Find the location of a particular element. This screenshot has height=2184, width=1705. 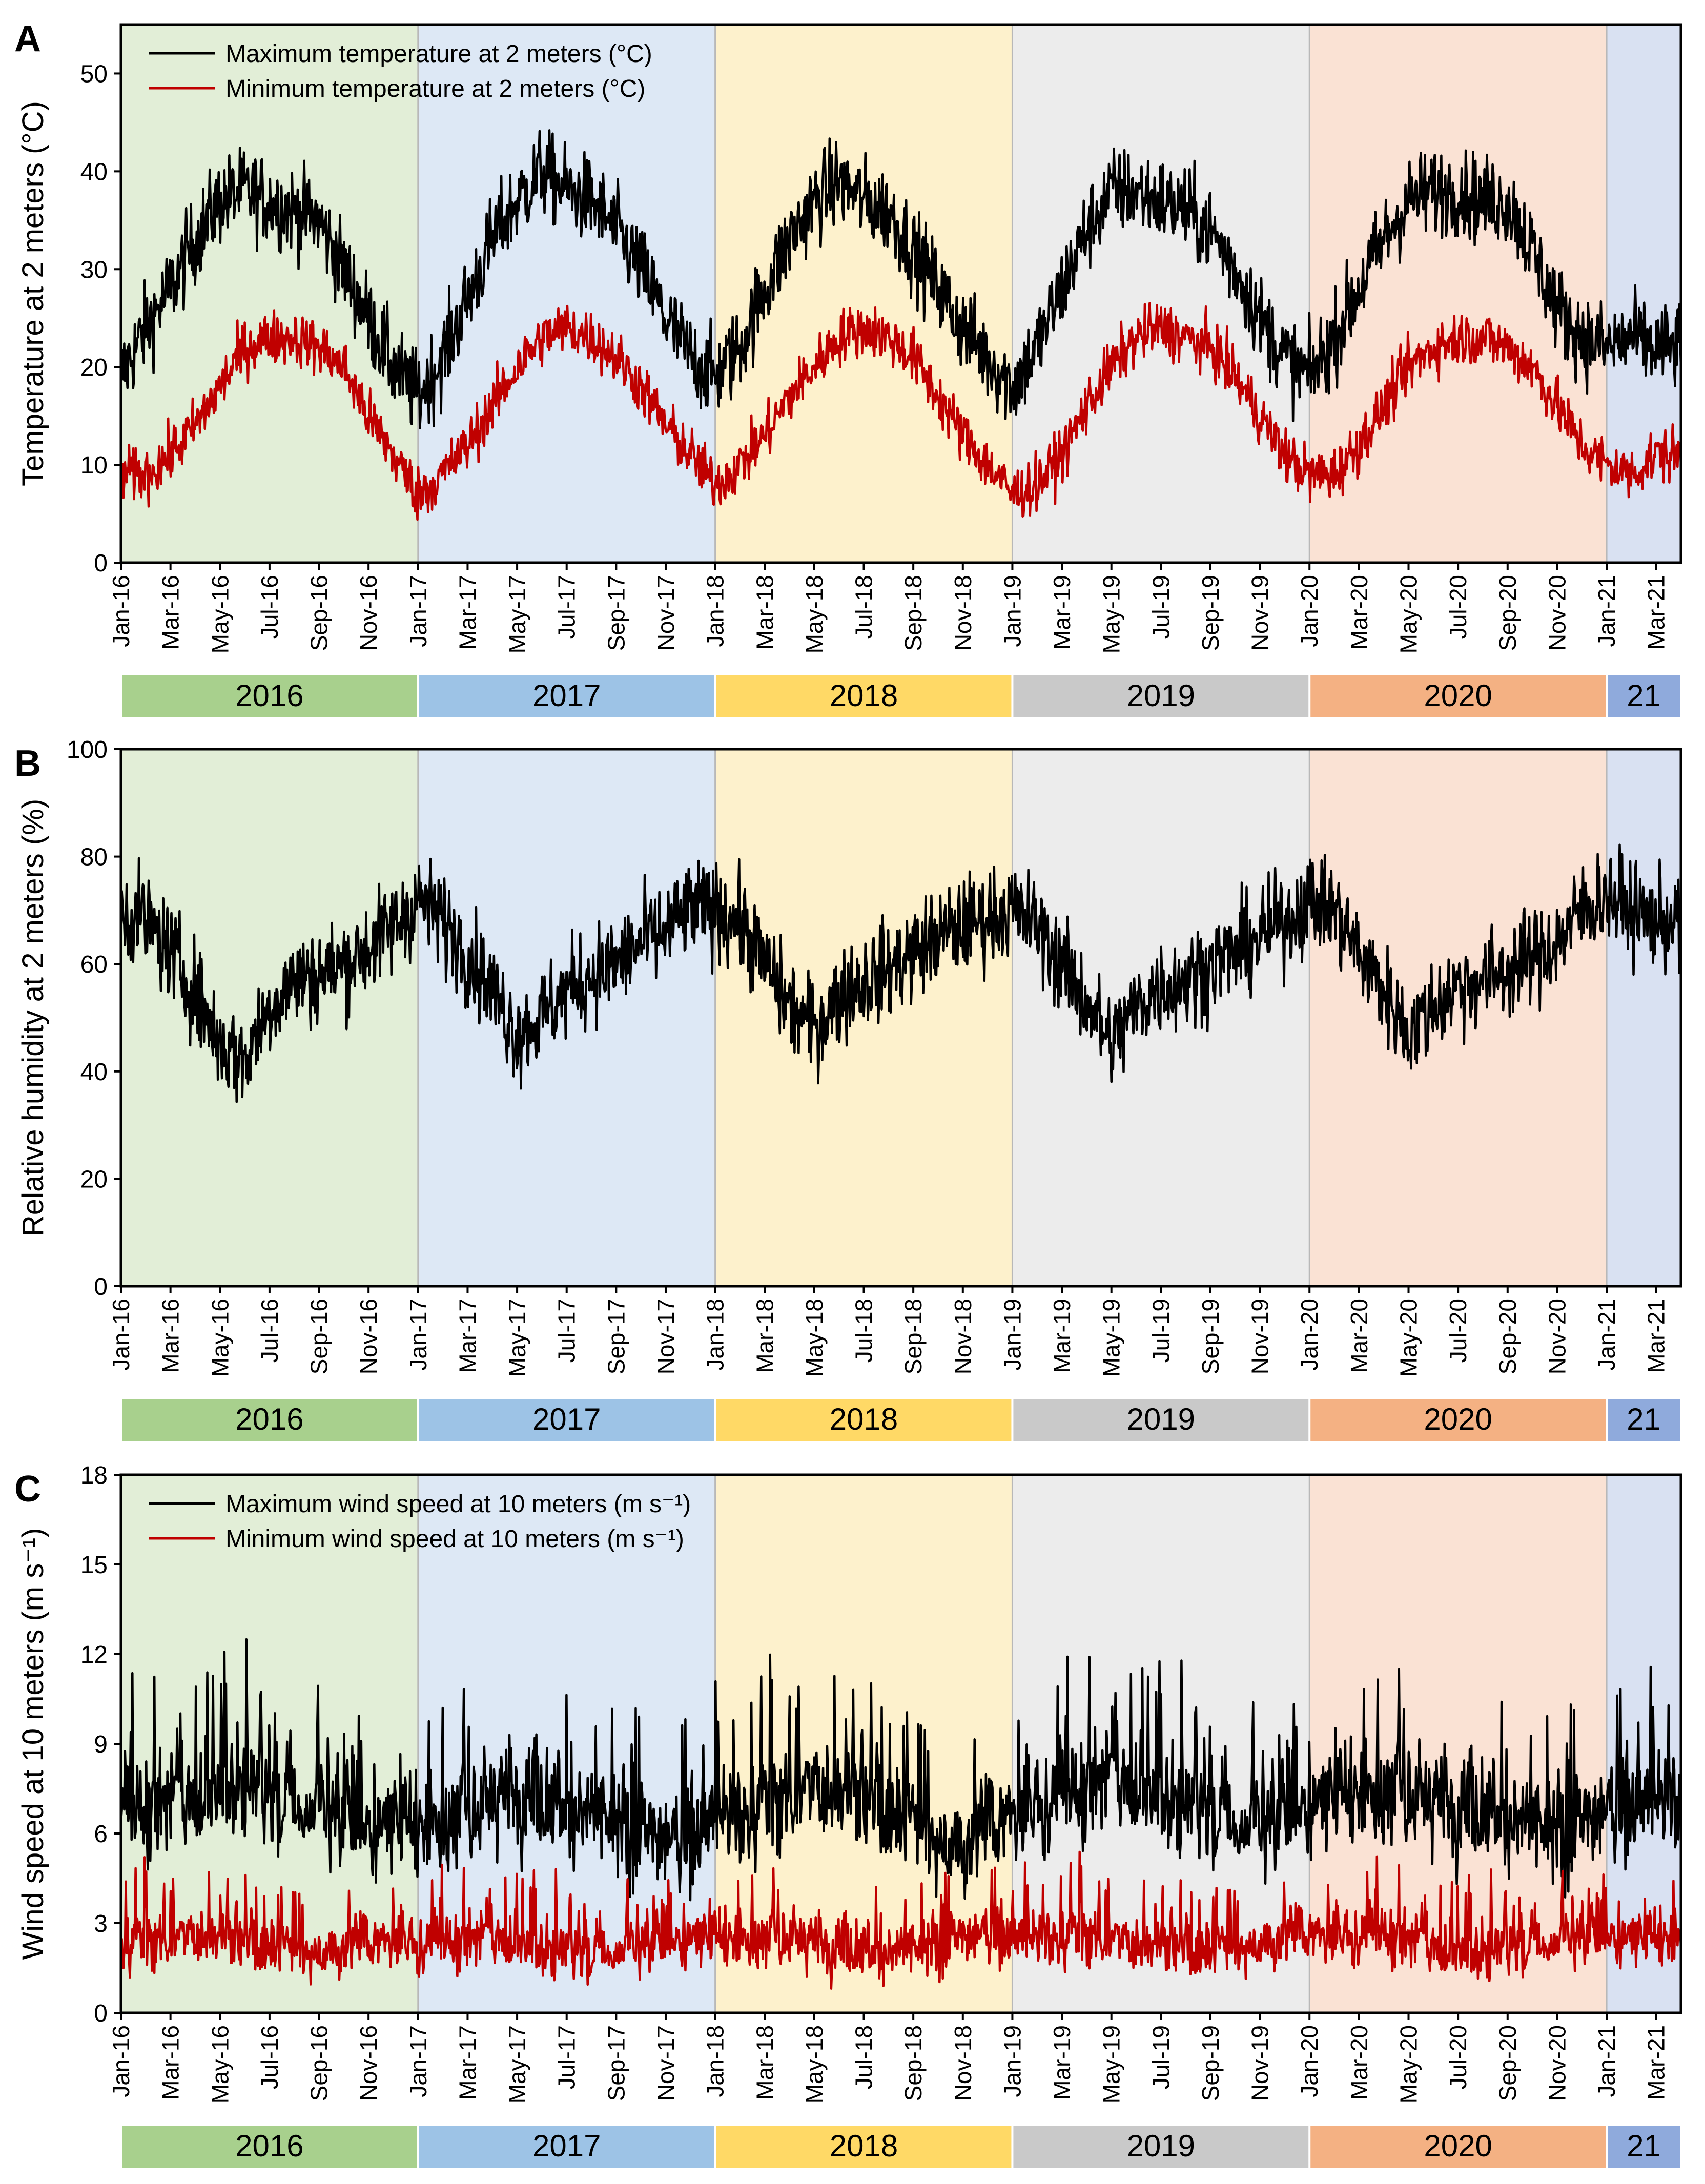

y-tick-label: 0 is located at coordinates (101, 563).